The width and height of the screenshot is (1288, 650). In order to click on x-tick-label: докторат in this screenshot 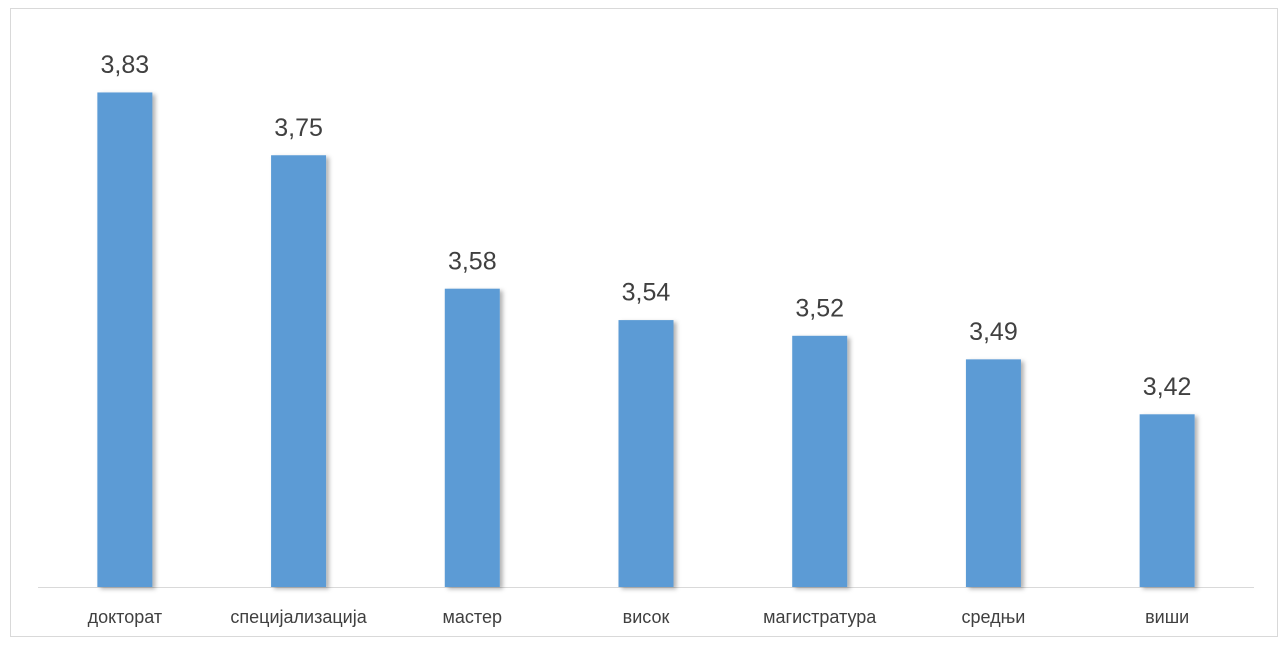, I will do `click(125, 617)`.